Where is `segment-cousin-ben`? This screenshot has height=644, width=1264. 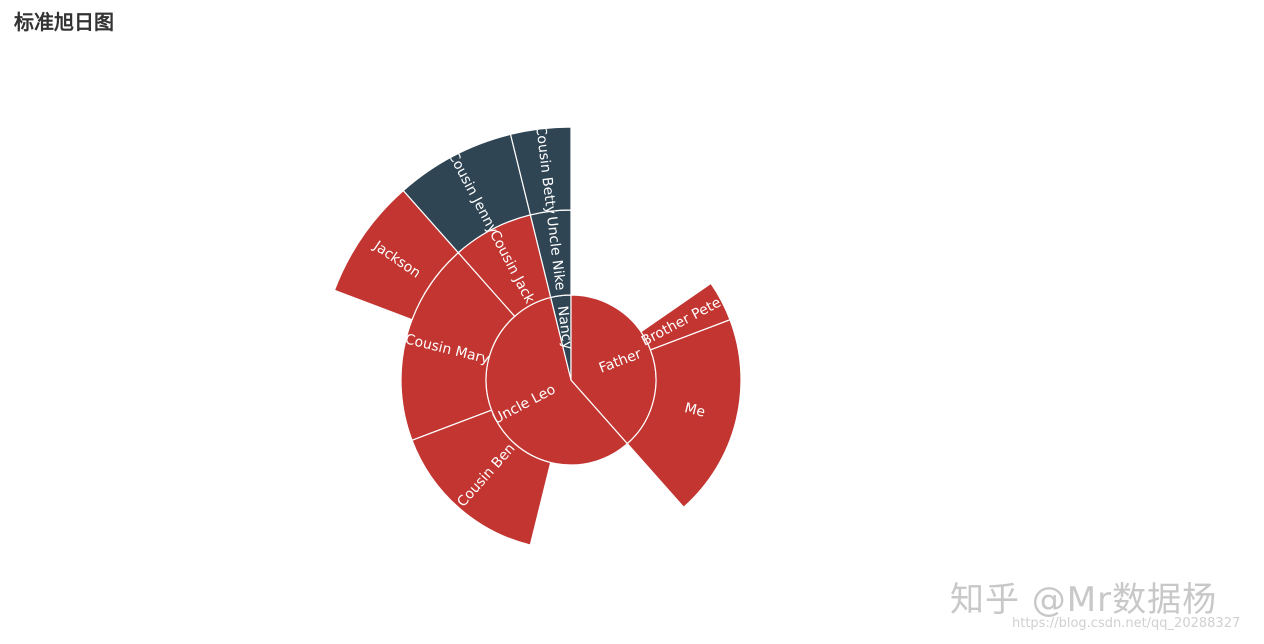 segment-cousin-ben is located at coordinates (481, 477).